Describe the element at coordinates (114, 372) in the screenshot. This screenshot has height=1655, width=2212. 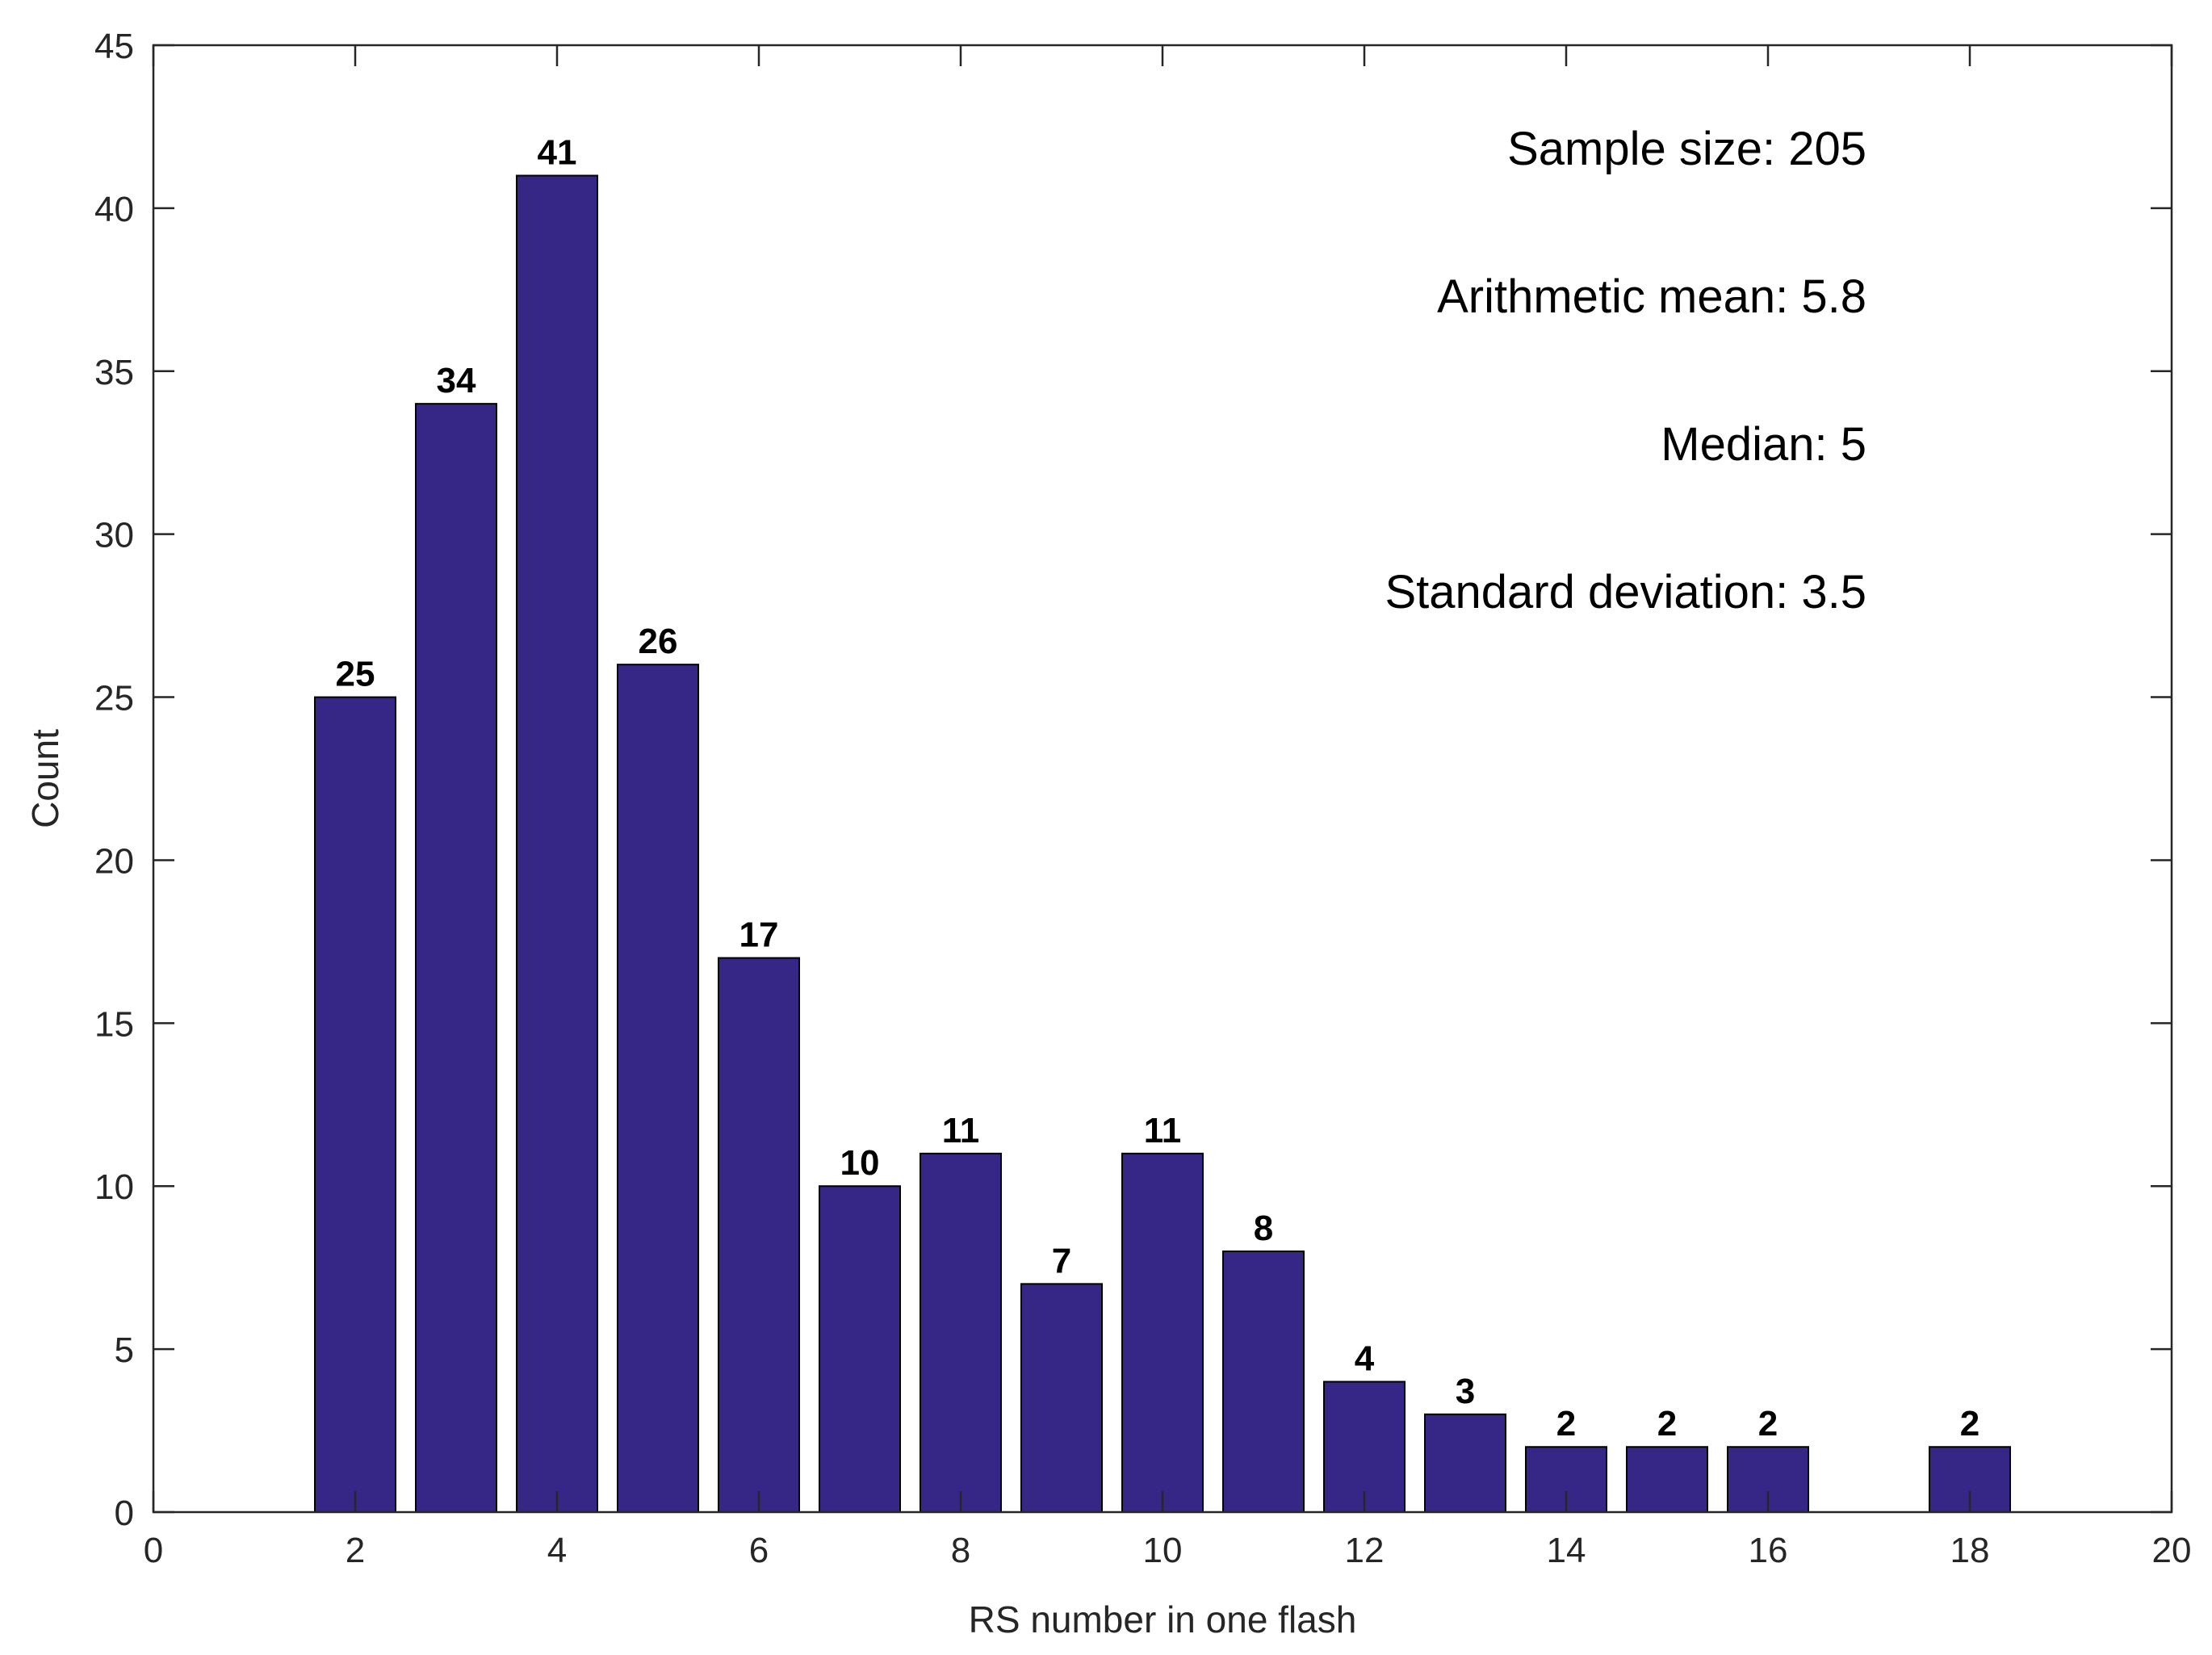
I see `y-tick-label: 35` at that location.